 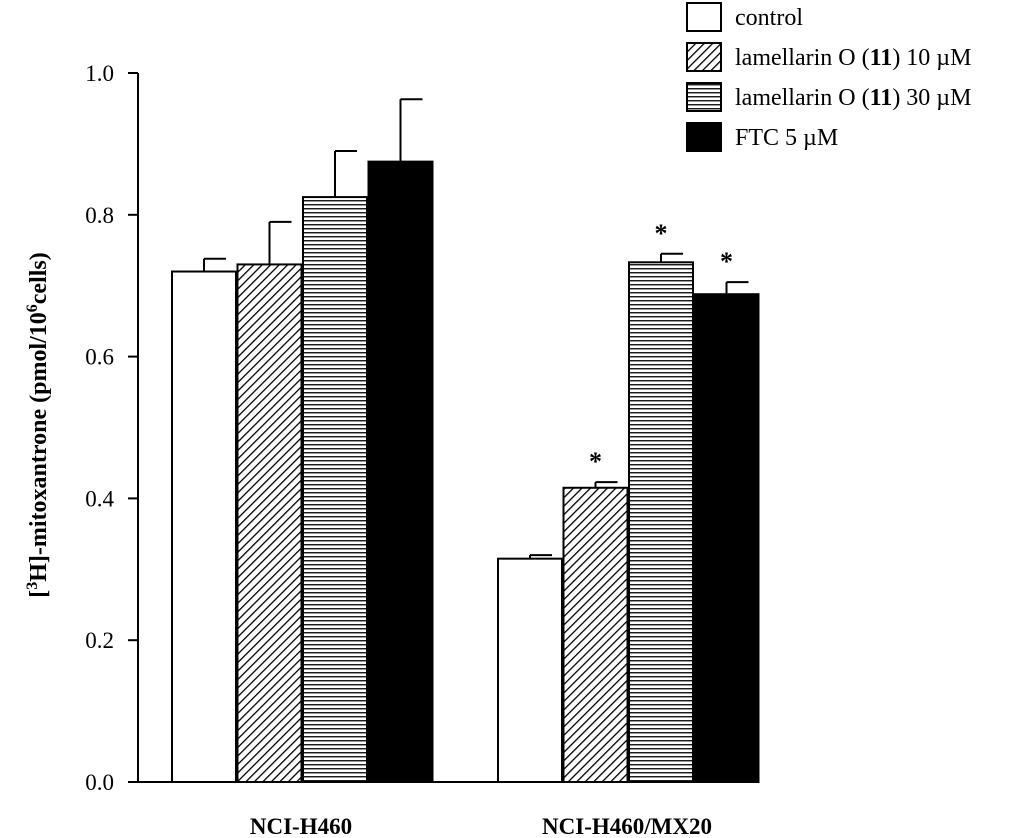 What do you see at coordinates (99, 357) in the screenshot?
I see `y-tick-label: 0.6` at bounding box center [99, 357].